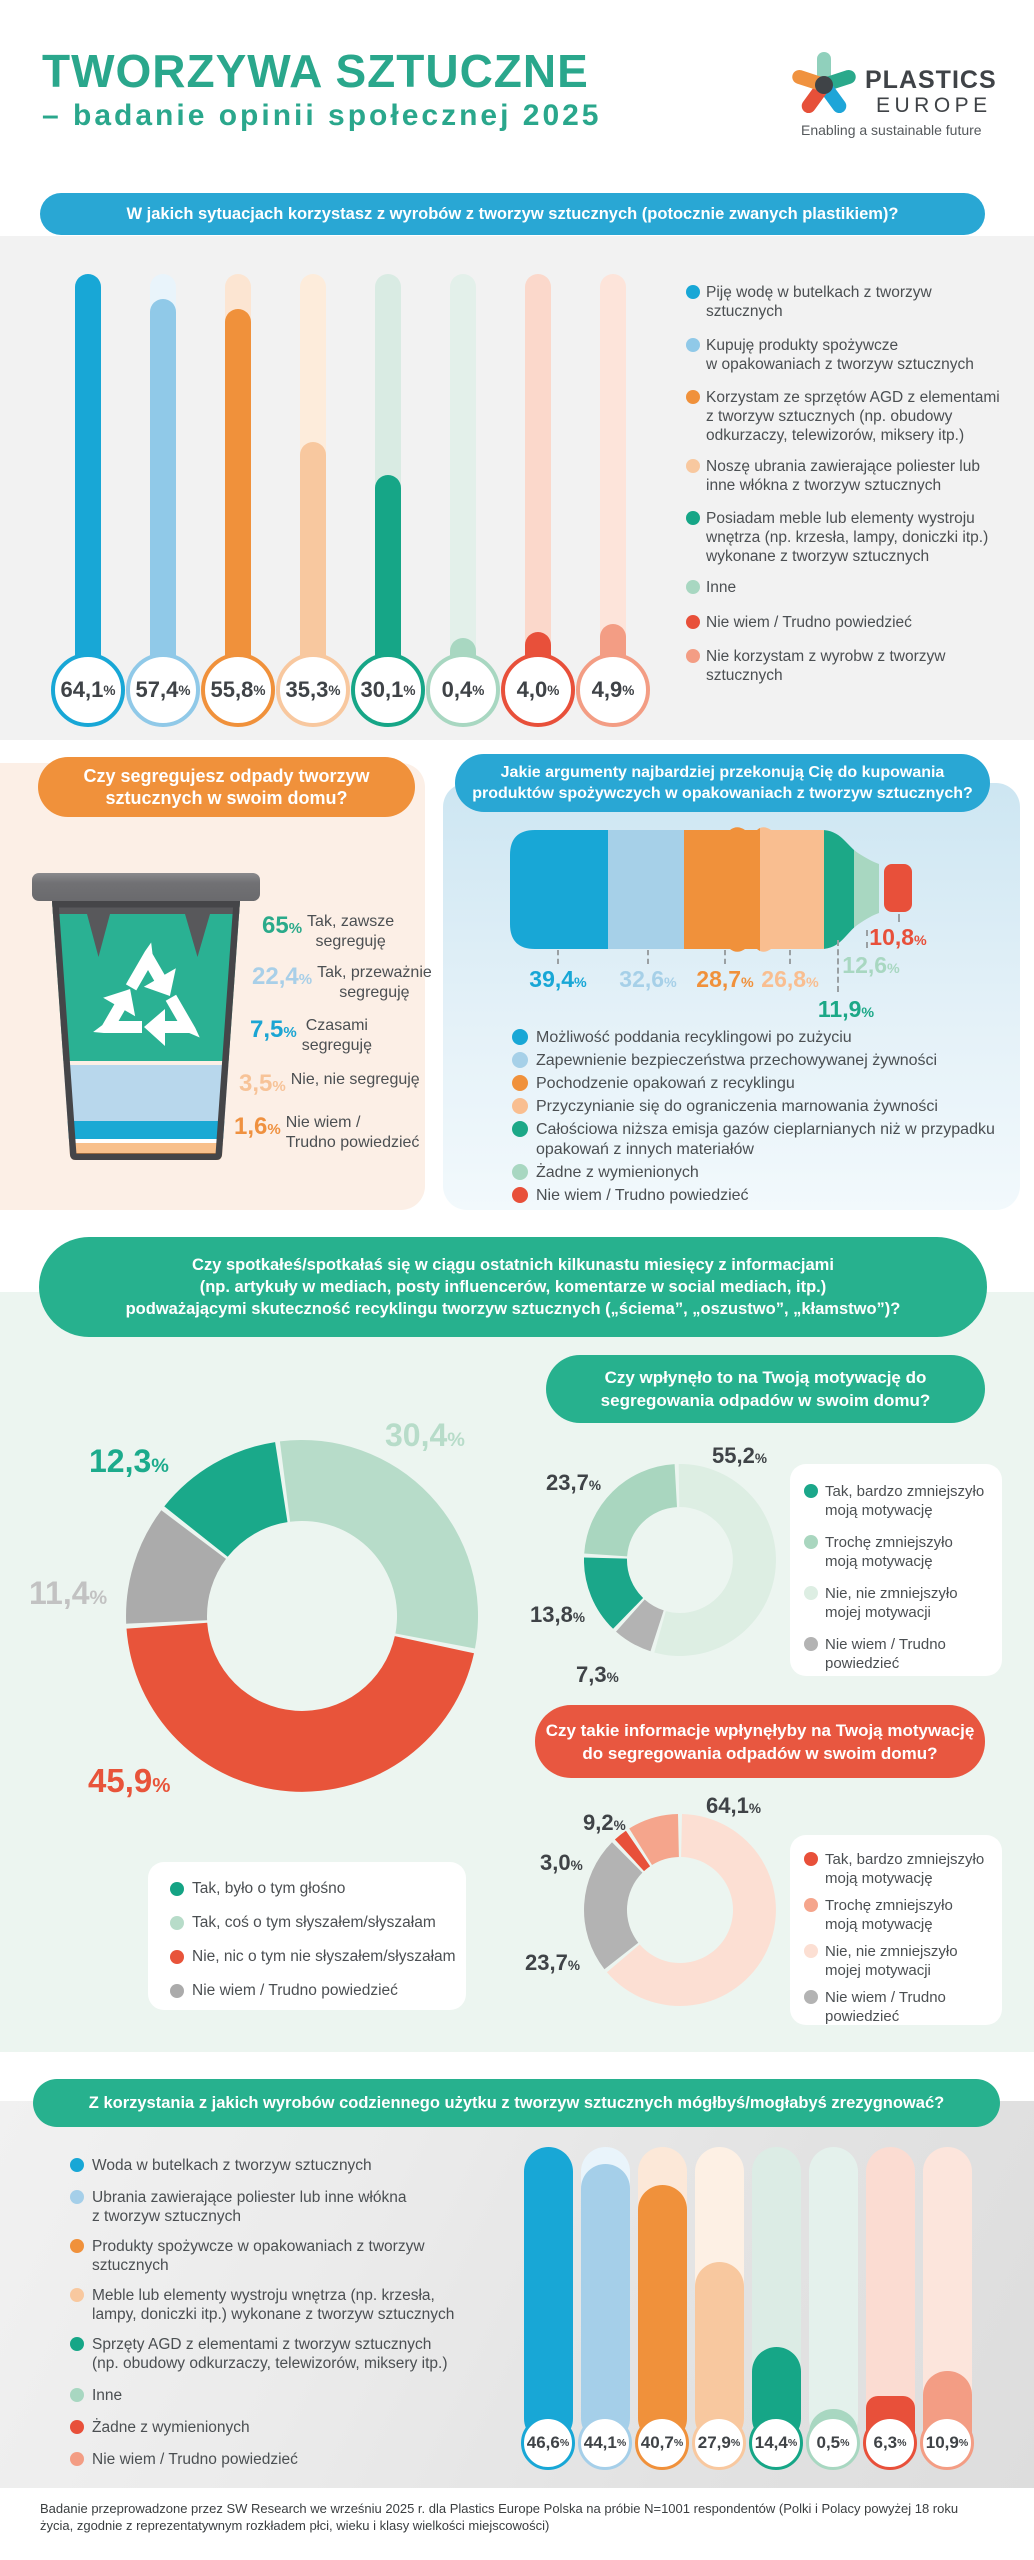 Image resolution: width=1034 pixels, height=2560 pixels. What do you see at coordinates (891, 130) in the screenshot?
I see `svg-text: Enabling a sustainable future` at bounding box center [891, 130].